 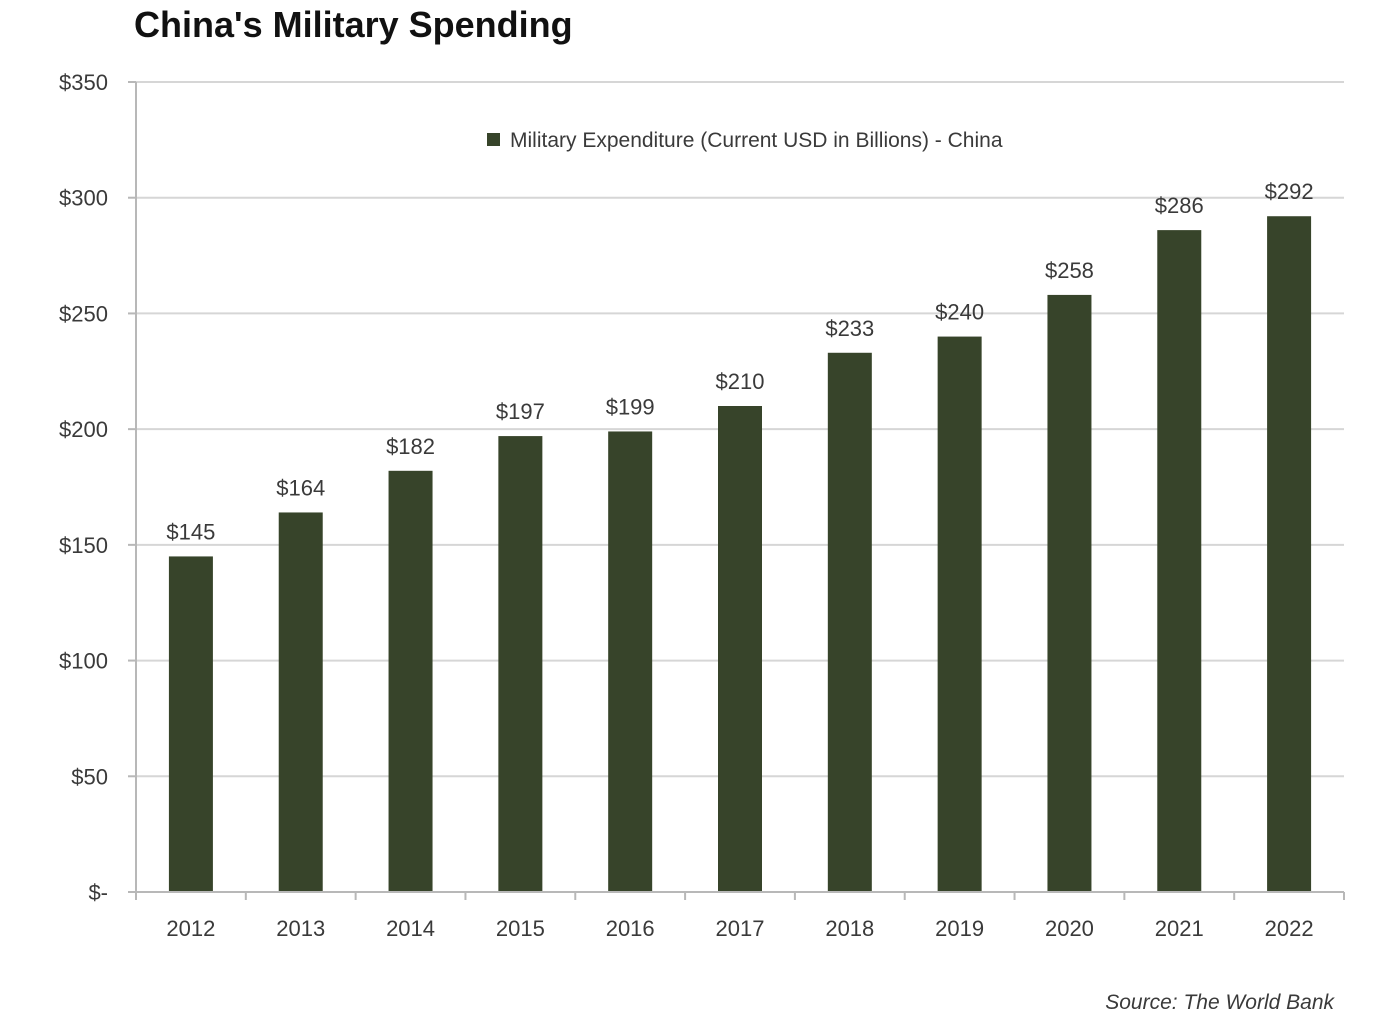 What do you see at coordinates (1179, 205) in the screenshot?
I see `data-label: $286` at bounding box center [1179, 205].